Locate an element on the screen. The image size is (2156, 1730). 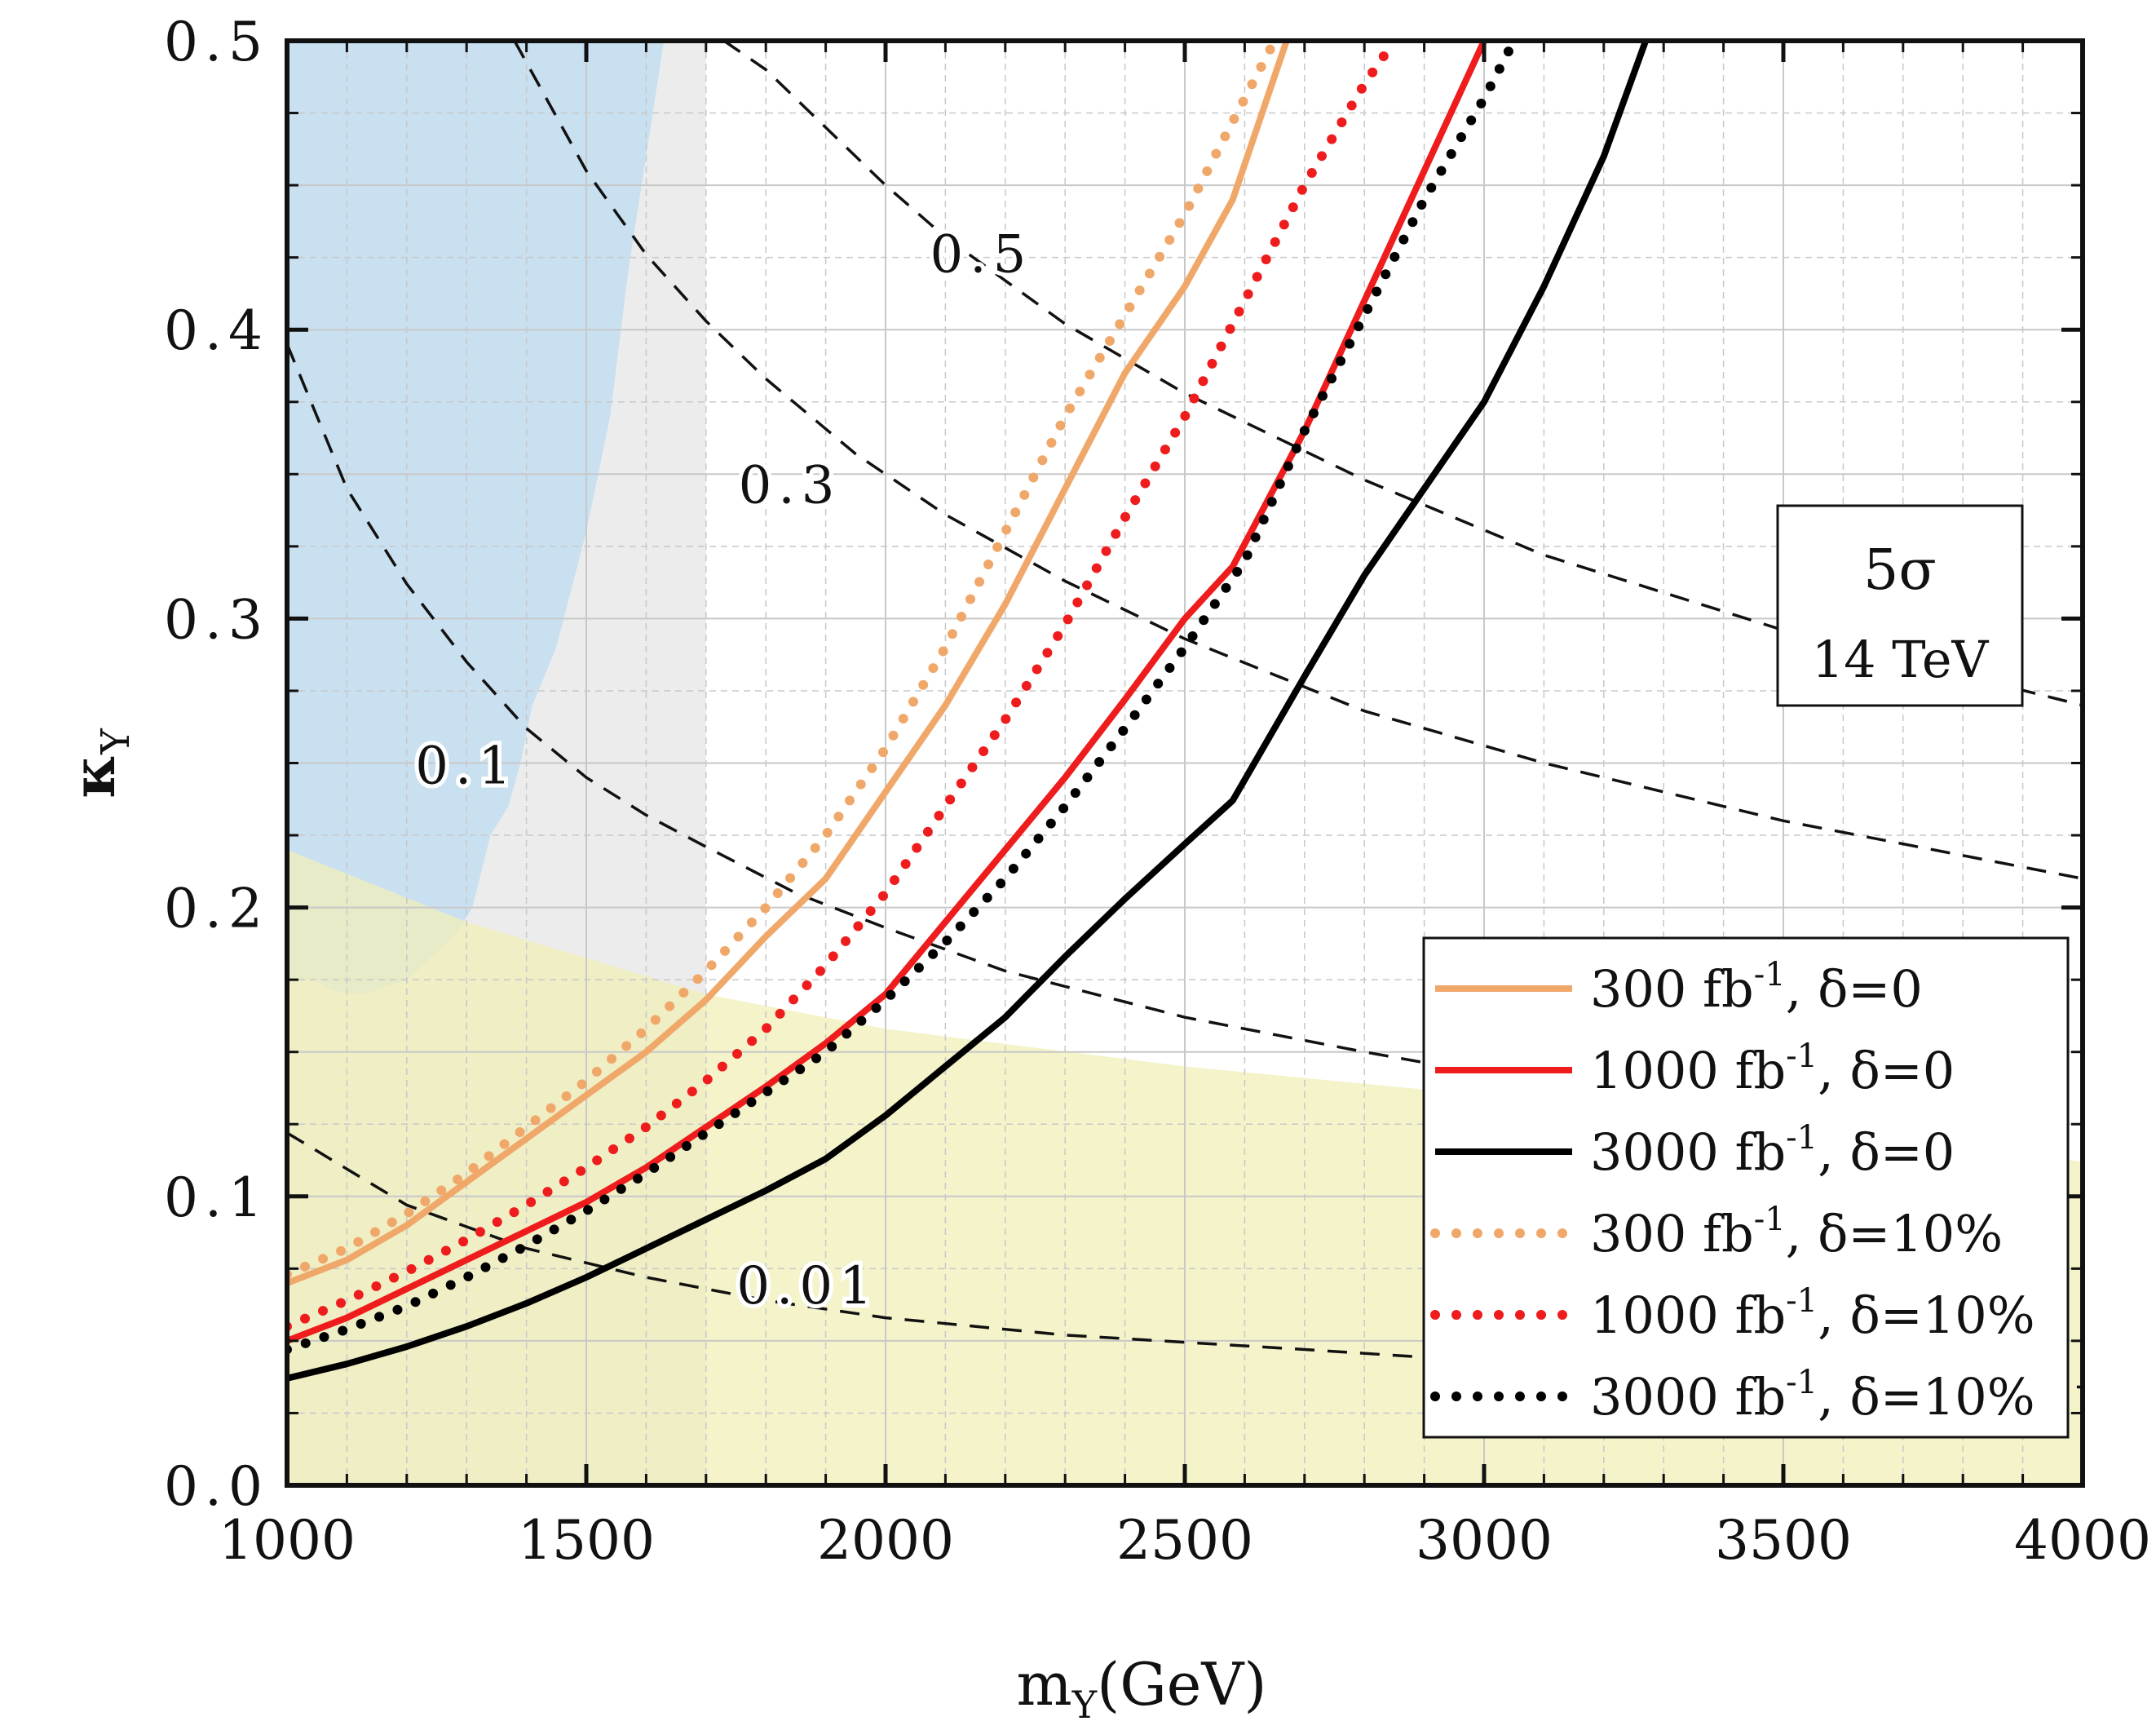
x-tick-label: 2000 is located at coordinates (885, 1541).